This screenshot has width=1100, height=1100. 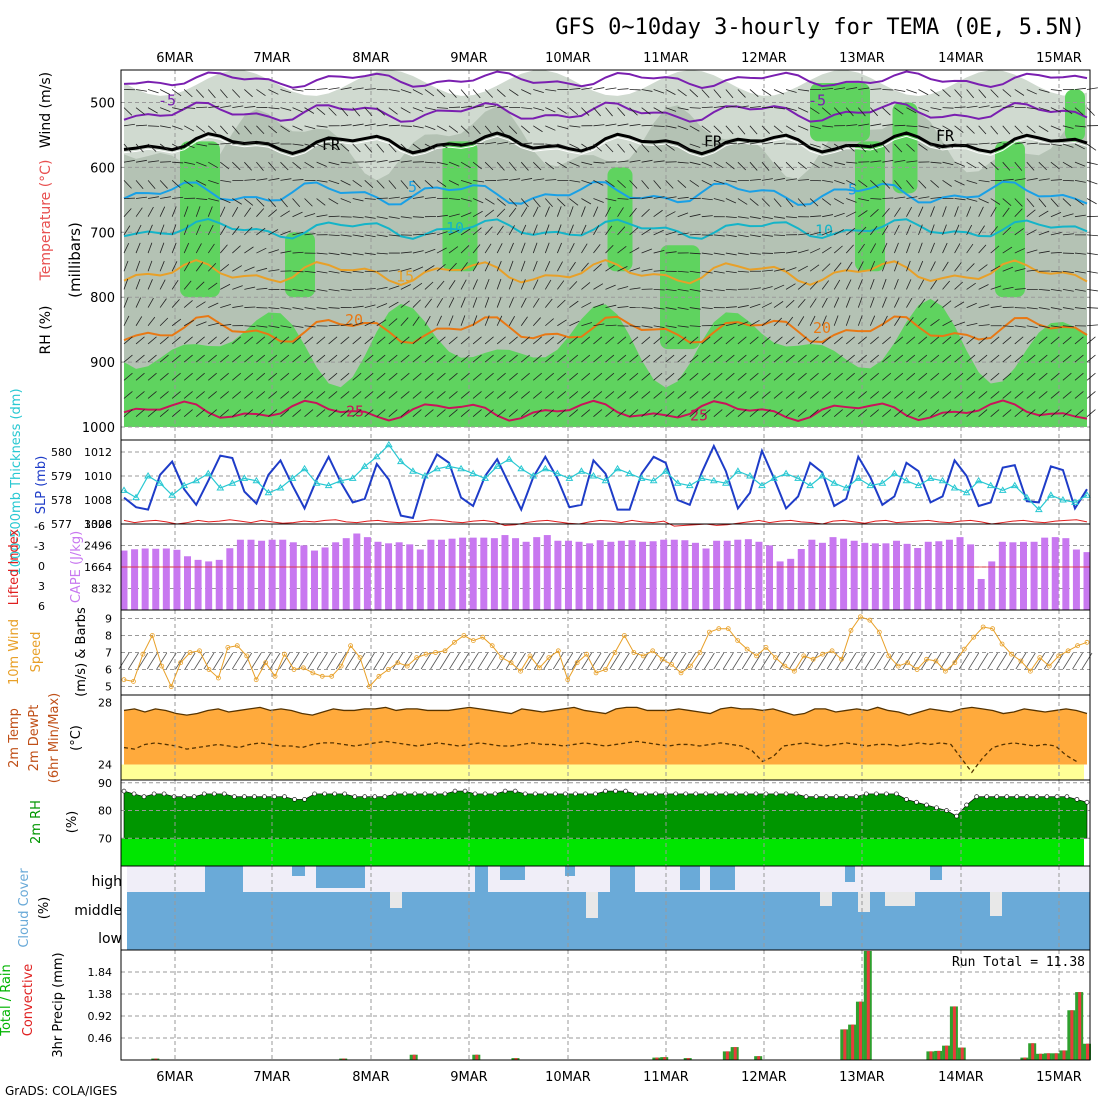 I want to click on cape-bar, so click(x=389, y=576).